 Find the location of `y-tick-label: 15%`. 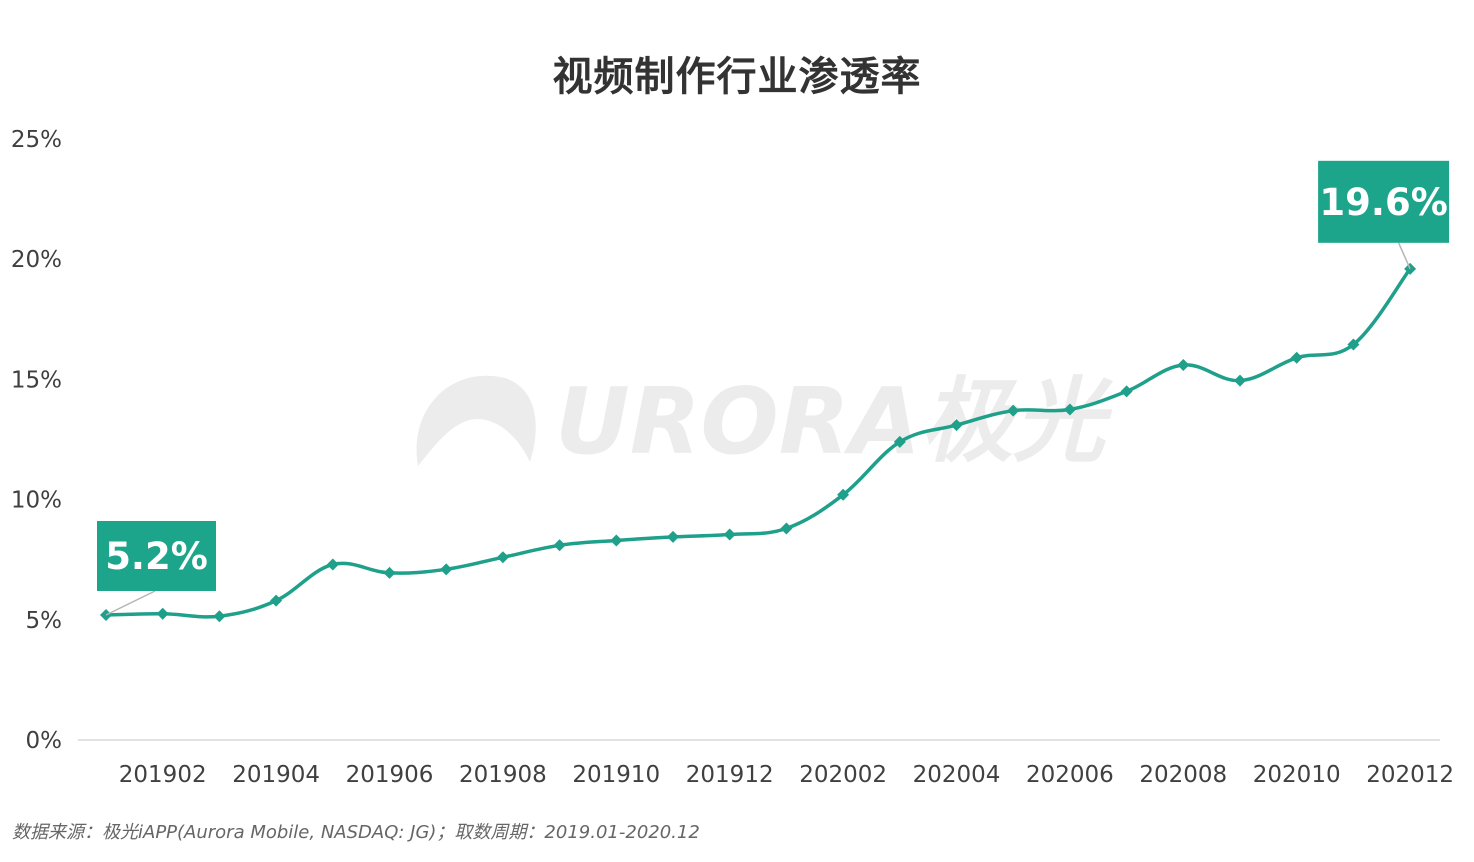

y-tick-label: 15% is located at coordinates (36, 380).